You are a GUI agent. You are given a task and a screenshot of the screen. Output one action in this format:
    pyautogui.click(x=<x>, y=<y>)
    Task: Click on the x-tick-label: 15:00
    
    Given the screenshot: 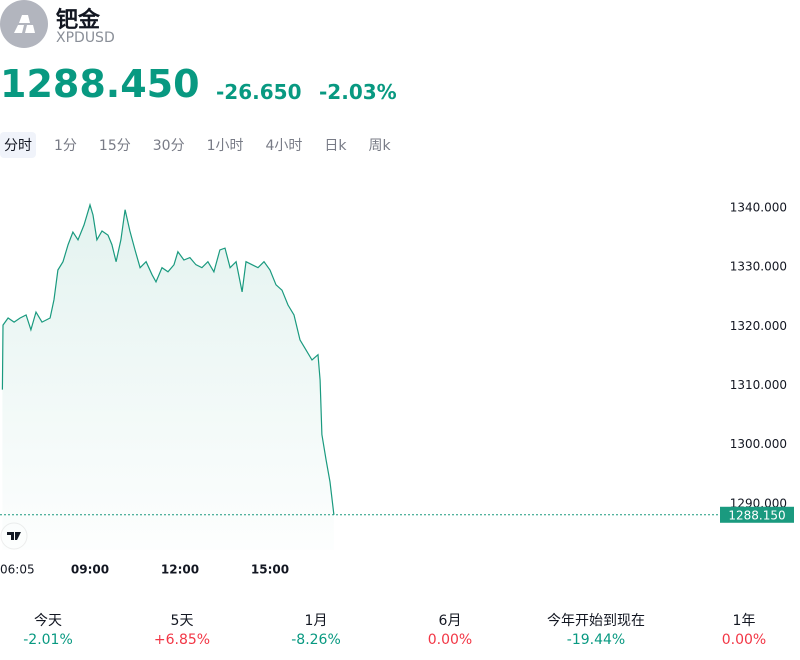 What is the action you would take?
    pyautogui.click(x=270, y=570)
    